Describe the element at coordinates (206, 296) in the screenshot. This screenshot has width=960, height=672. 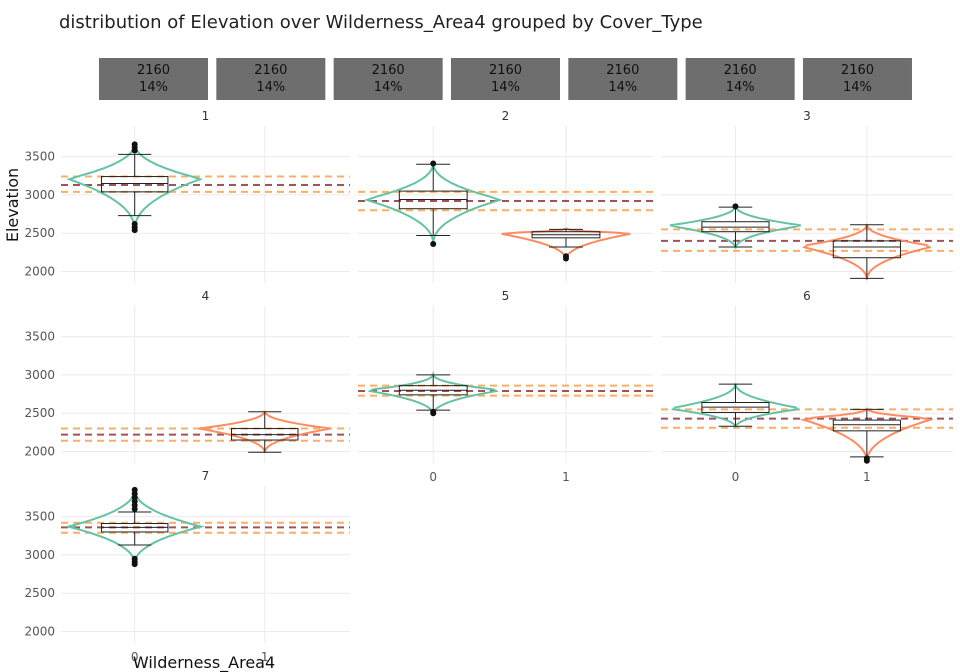
I see `facet-label: 4` at that location.